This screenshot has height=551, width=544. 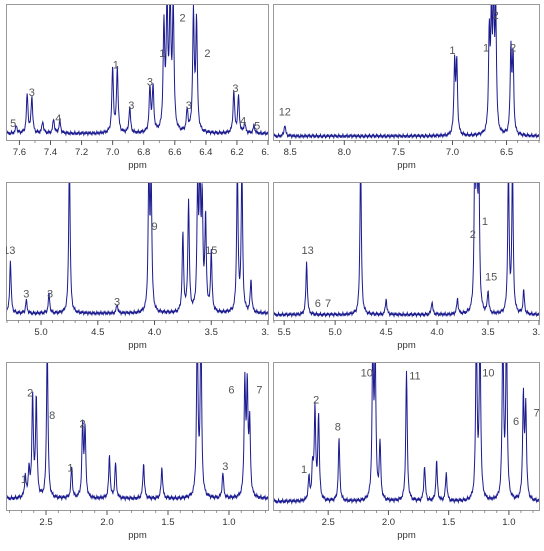 What do you see at coordinates (285, 112) in the screenshot?
I see `peak-label: 12` at bounding box center [285, 112].